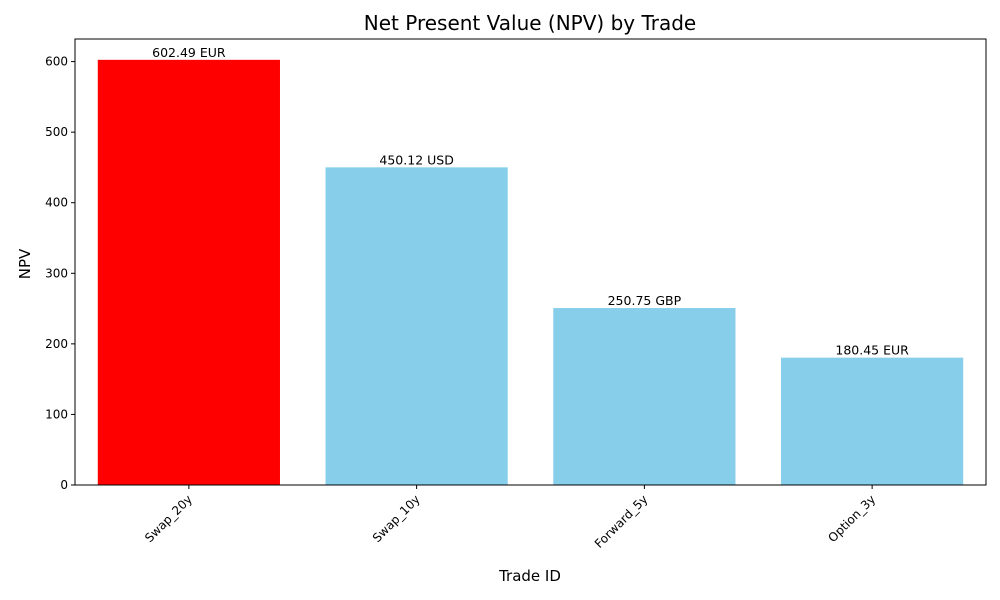 This screenshot has height=600, width=1000. Describe the element at coordinates (64, 485) in the screenshot. I see `y-tick-label: 0` at that location.